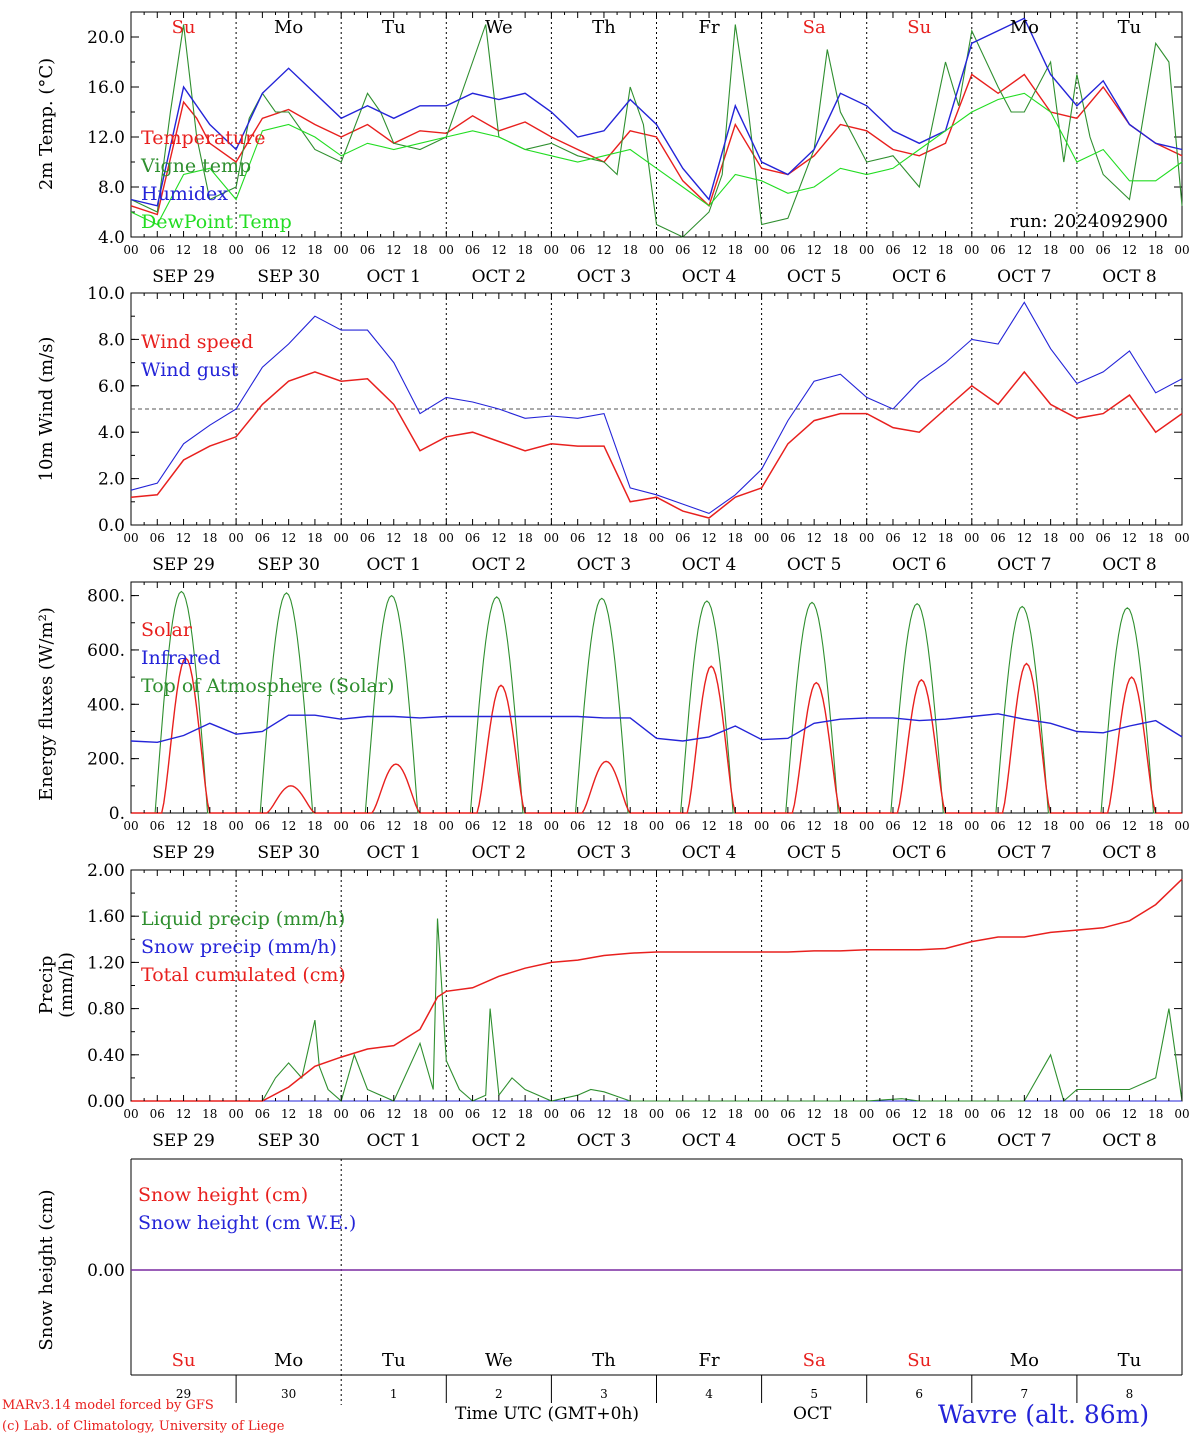 This screenshot has width=1194, height=1440. What do you see at coordinates (243, 919) in the screenshot?
I see `legend-liquid-precip-mm-h-: Liquid precip (mm/h)` at bounding box center [243, 919].